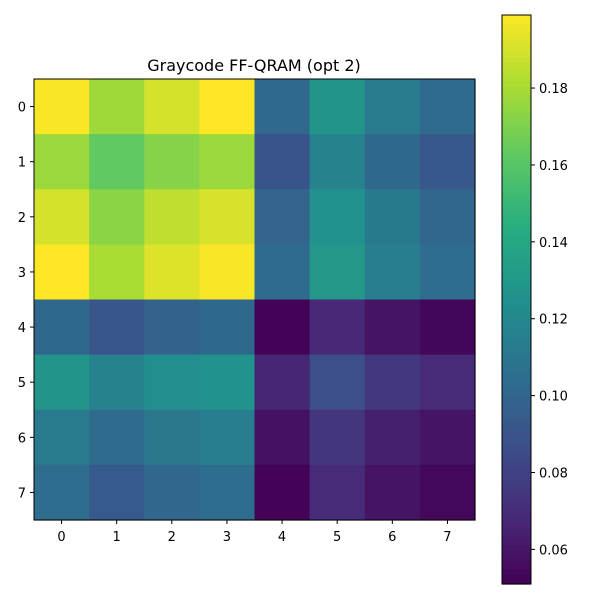 This screenshot has height=600, width=600. I want to click on heatmap-cell-r0-c0, so click(62, 107).